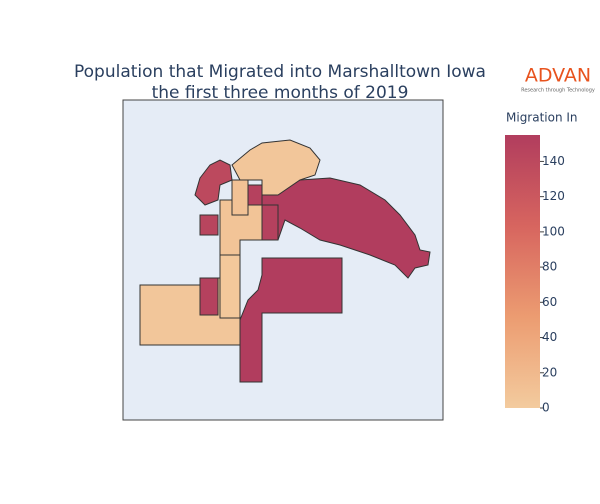 Image resolution: width=600 pixels, height=504 pixels. I want to click on logo-tagline: Research through Technology, so click(558, 91).